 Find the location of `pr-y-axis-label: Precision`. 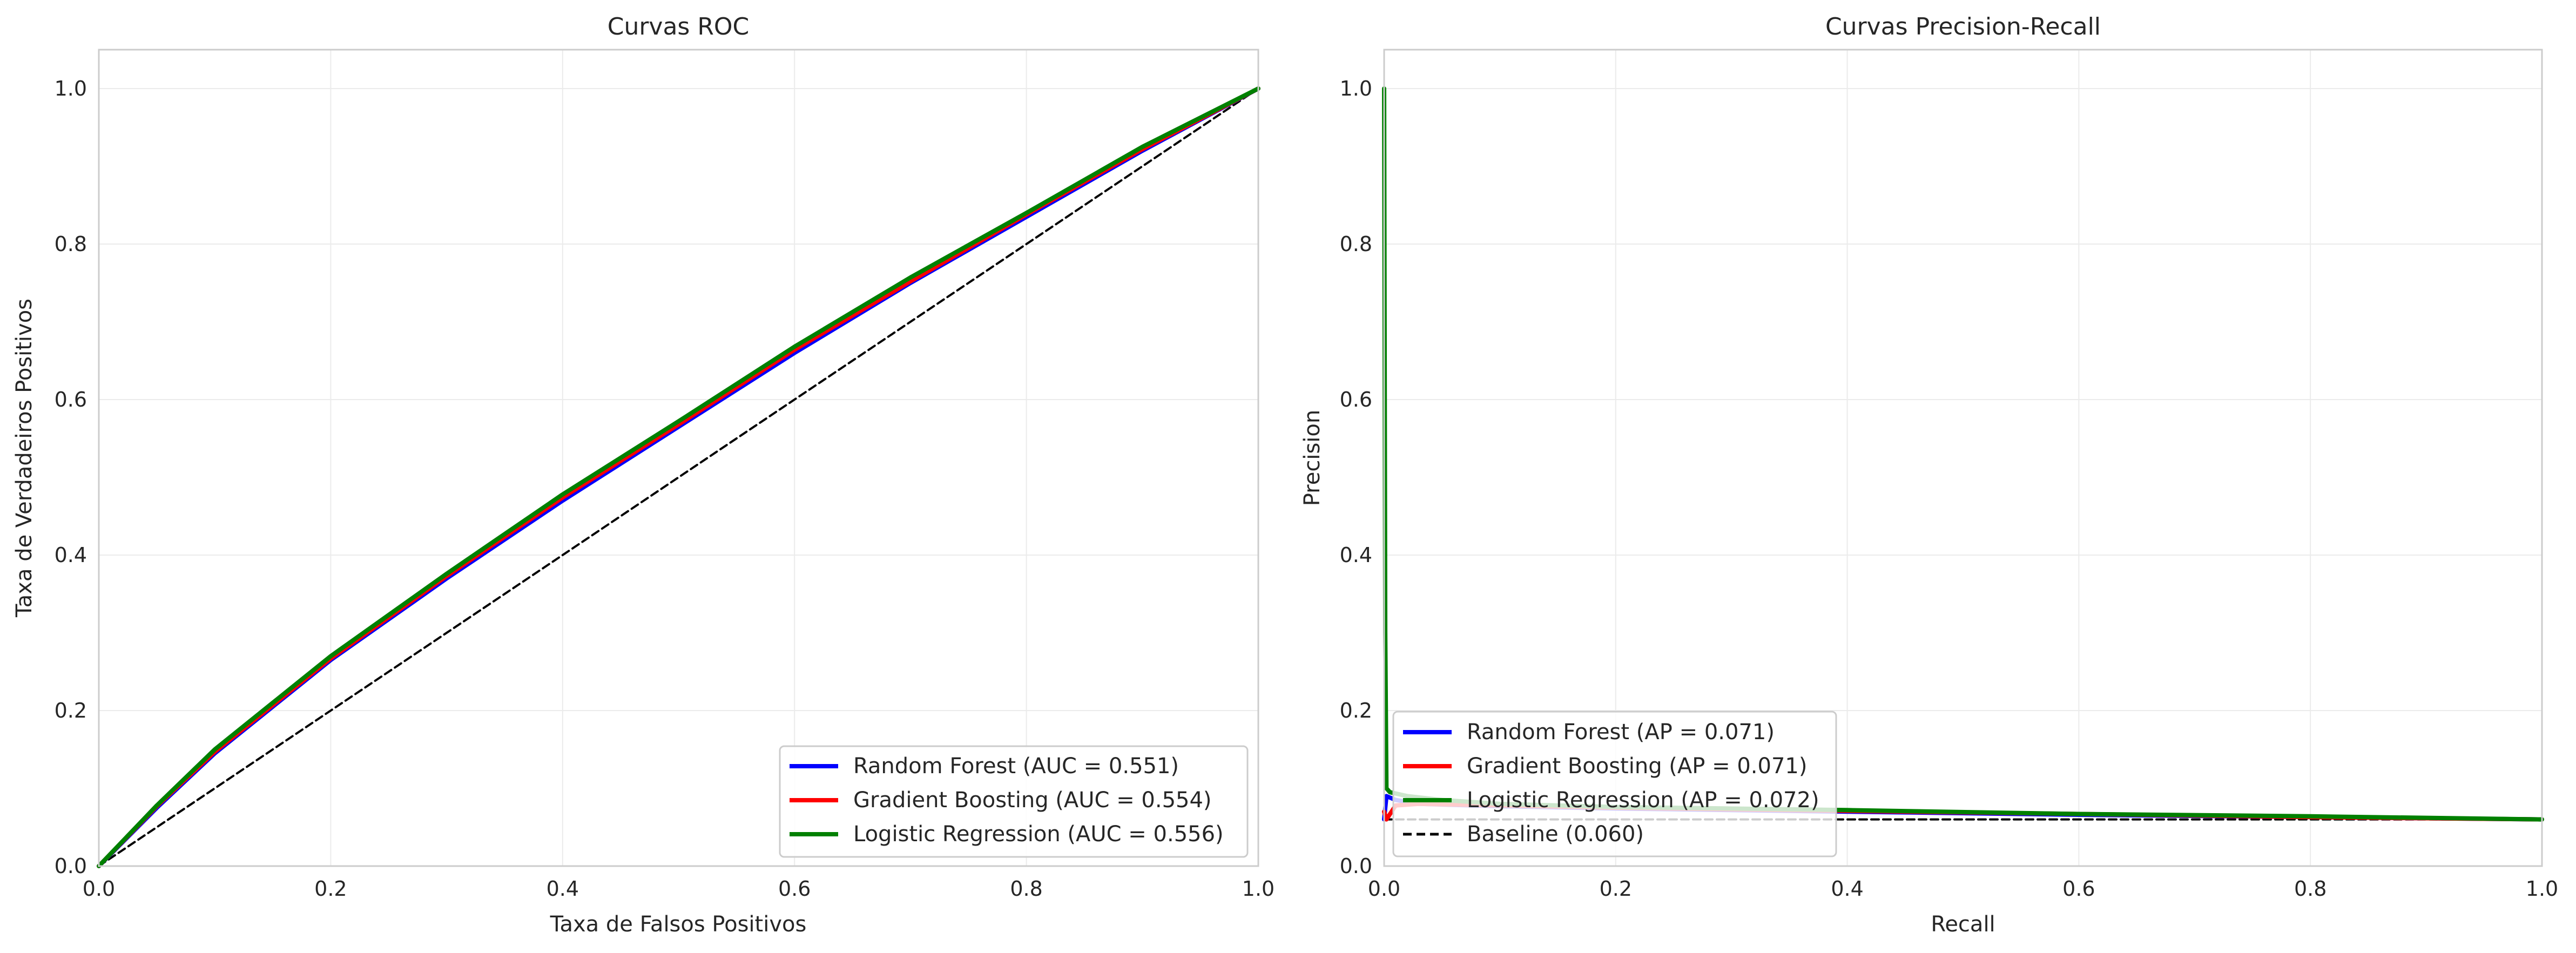

pr-y-axis-label: Precision is located at coordinates (1312, 458).